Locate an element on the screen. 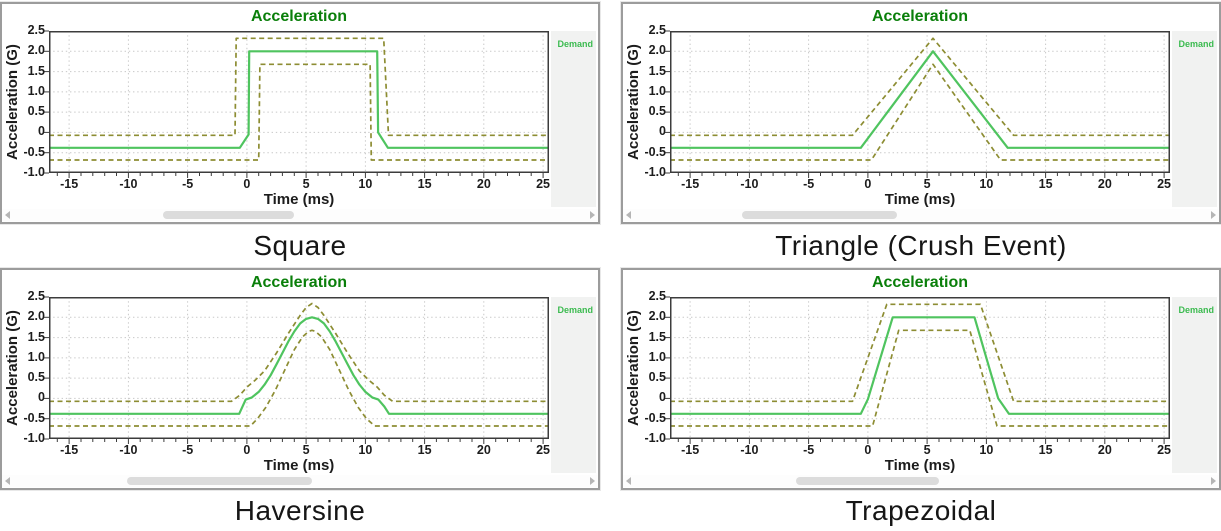  caption-cell-1: Triangle (Crush Event) is located at coordinates (921, 246).